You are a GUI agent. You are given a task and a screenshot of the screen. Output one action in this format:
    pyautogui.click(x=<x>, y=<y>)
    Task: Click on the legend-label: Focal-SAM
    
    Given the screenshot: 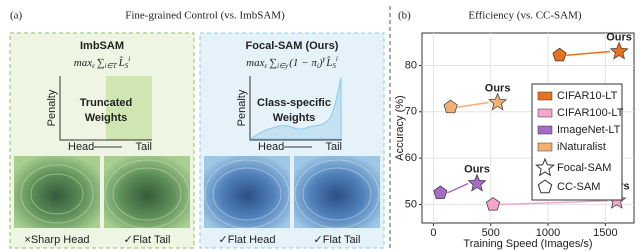 What is the action you would take?
    pyautogui.click(x=584, y=168)
    